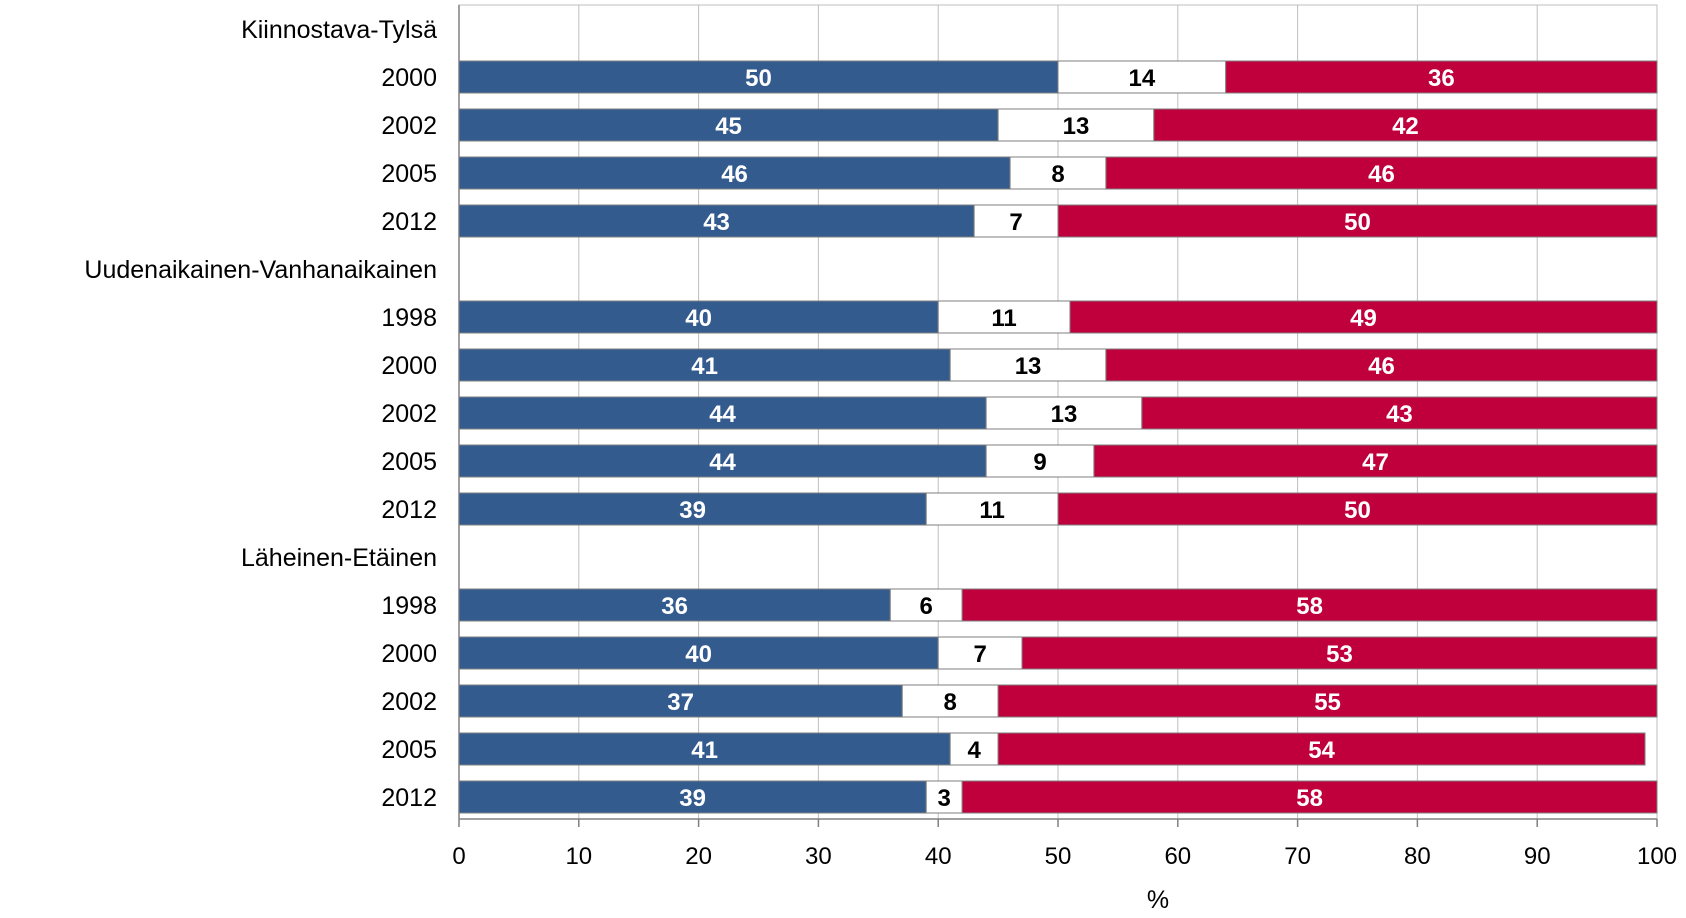 This screenshot has height=918, width=1686. I want to click on data-label: 3, so click(944, 798).